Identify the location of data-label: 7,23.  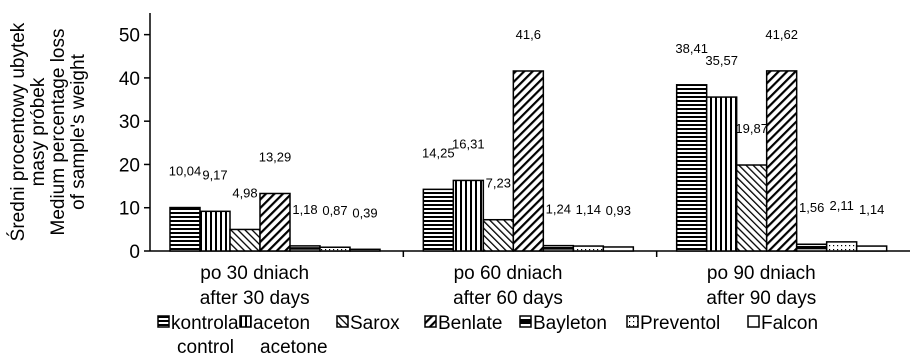
(498, 183).